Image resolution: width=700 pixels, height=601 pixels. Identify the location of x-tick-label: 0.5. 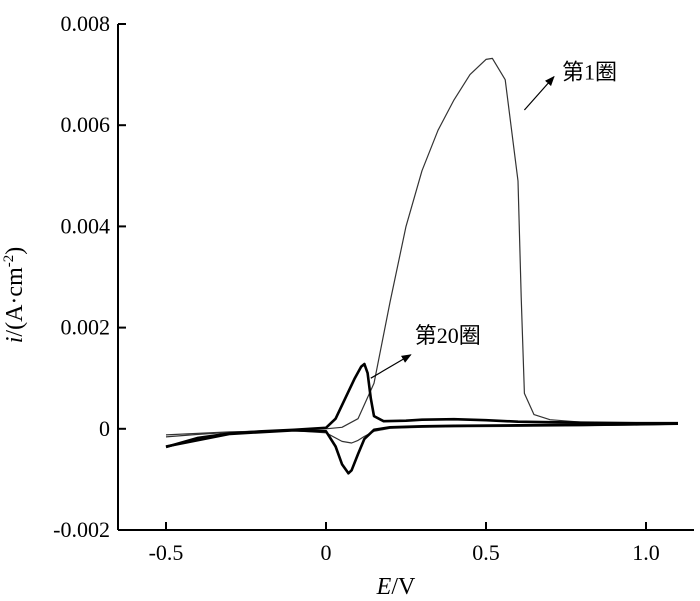
(486, 552).